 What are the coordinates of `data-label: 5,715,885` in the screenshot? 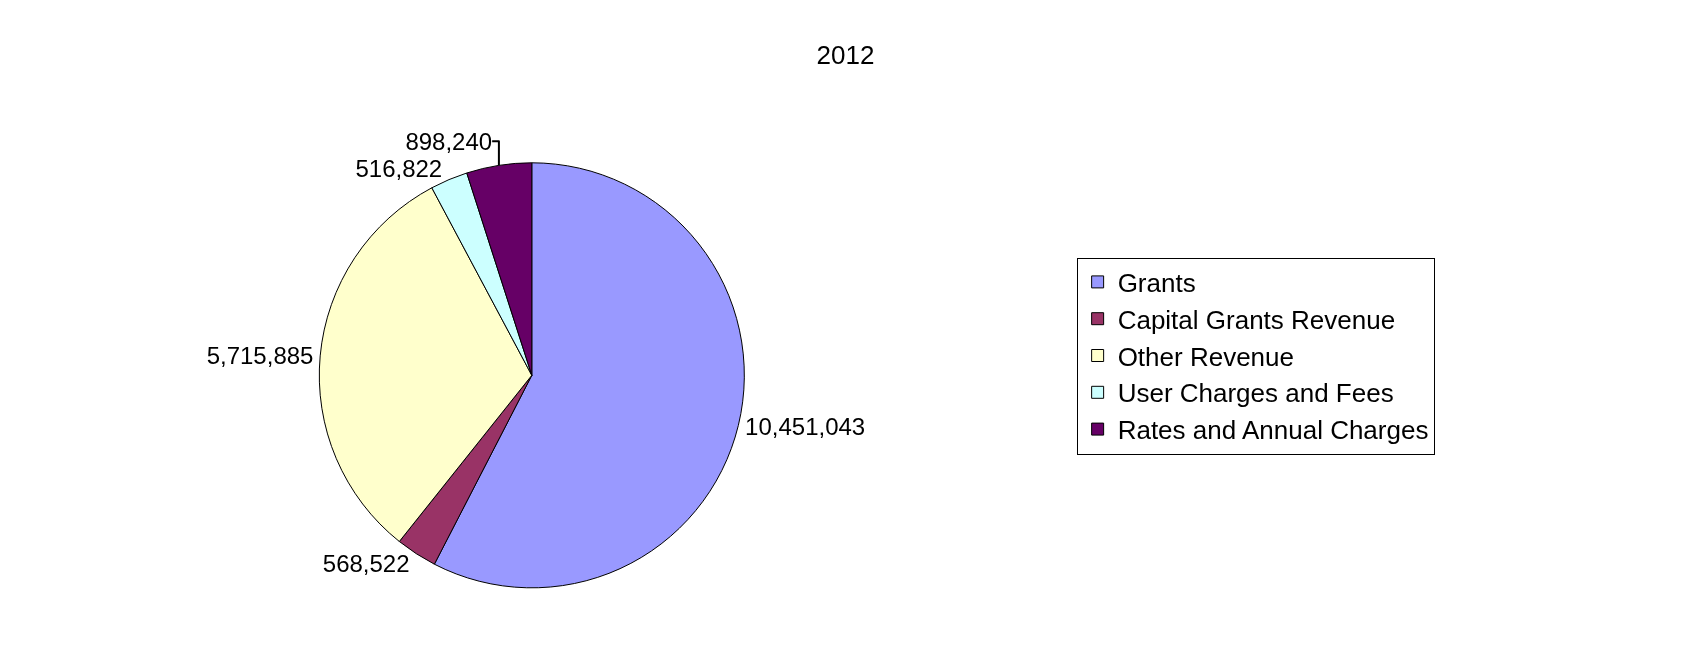 It's located at (260, 356).